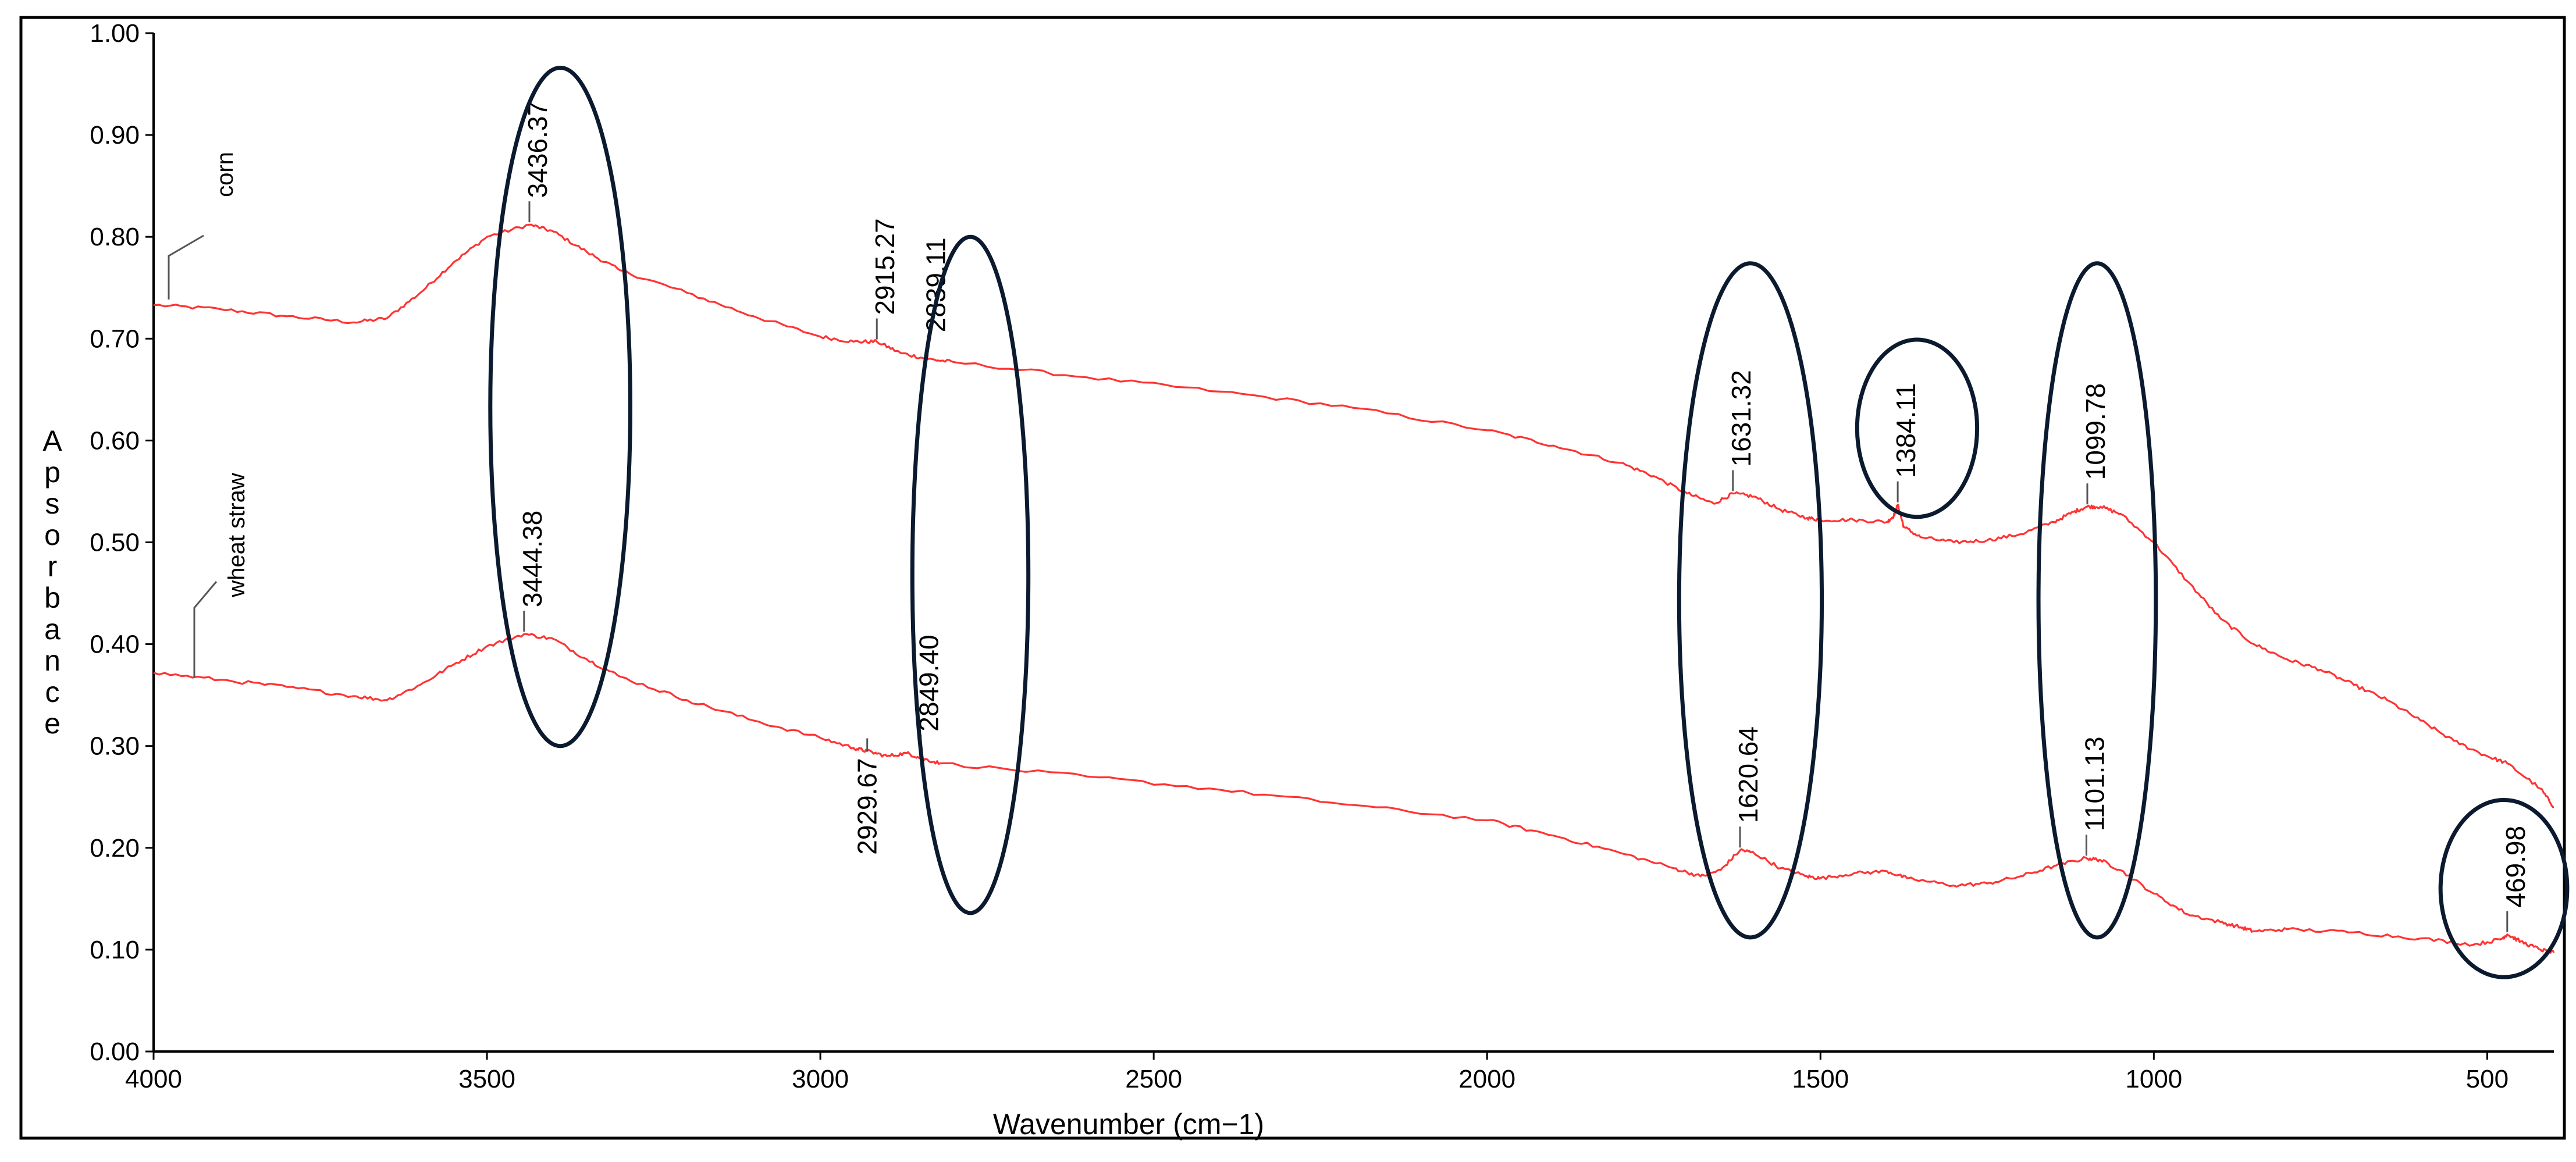  What do you see at coordinates (1128, 1124) in the screenshot?
I see `x-axis-title: Wavenumber (cm−1)` at bounding box center [1128, 1124].